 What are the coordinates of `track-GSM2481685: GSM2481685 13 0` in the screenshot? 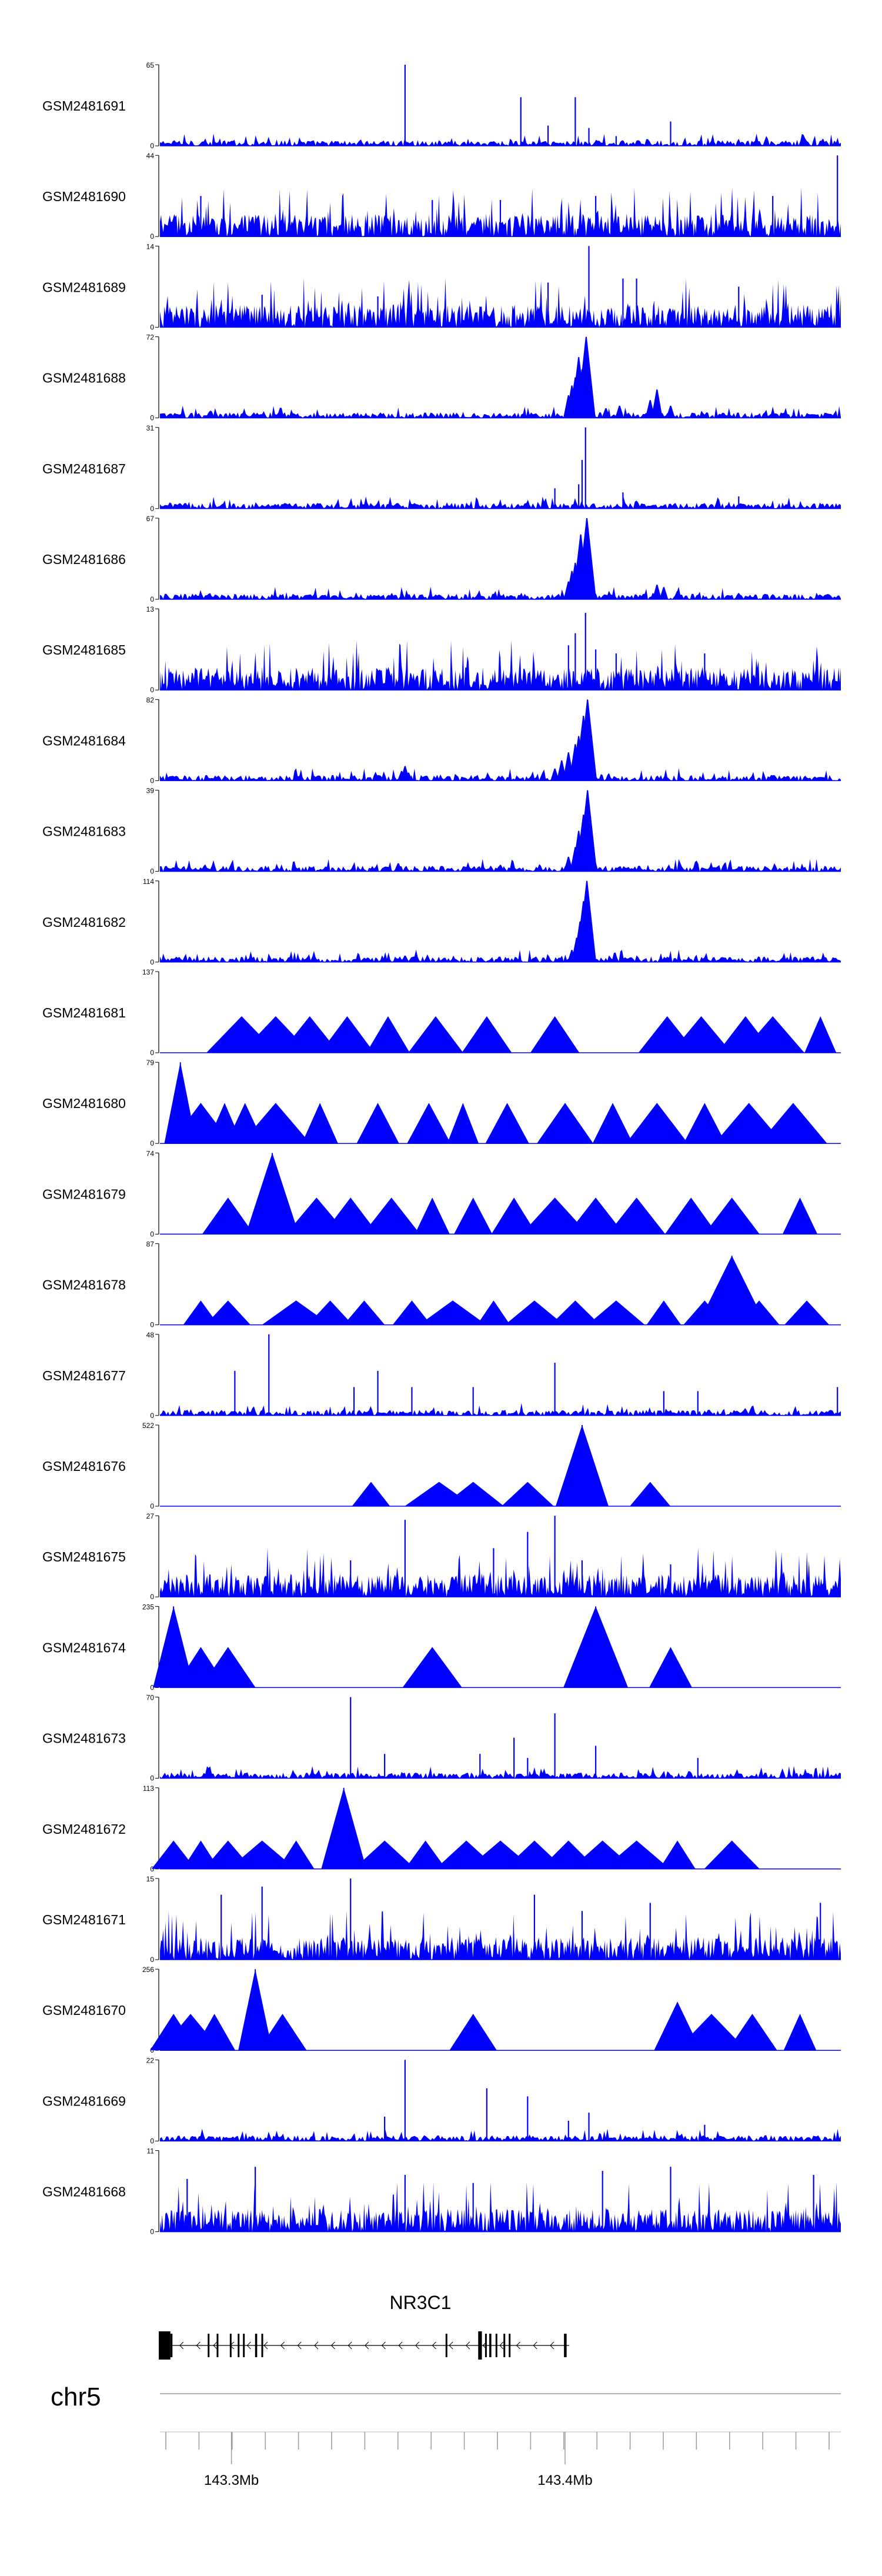 It's located at (441, 649).